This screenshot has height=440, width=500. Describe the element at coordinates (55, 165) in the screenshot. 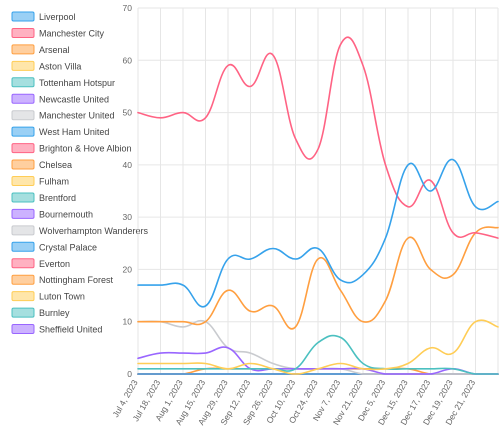

I see `legend-label: Chelsea` at that location.